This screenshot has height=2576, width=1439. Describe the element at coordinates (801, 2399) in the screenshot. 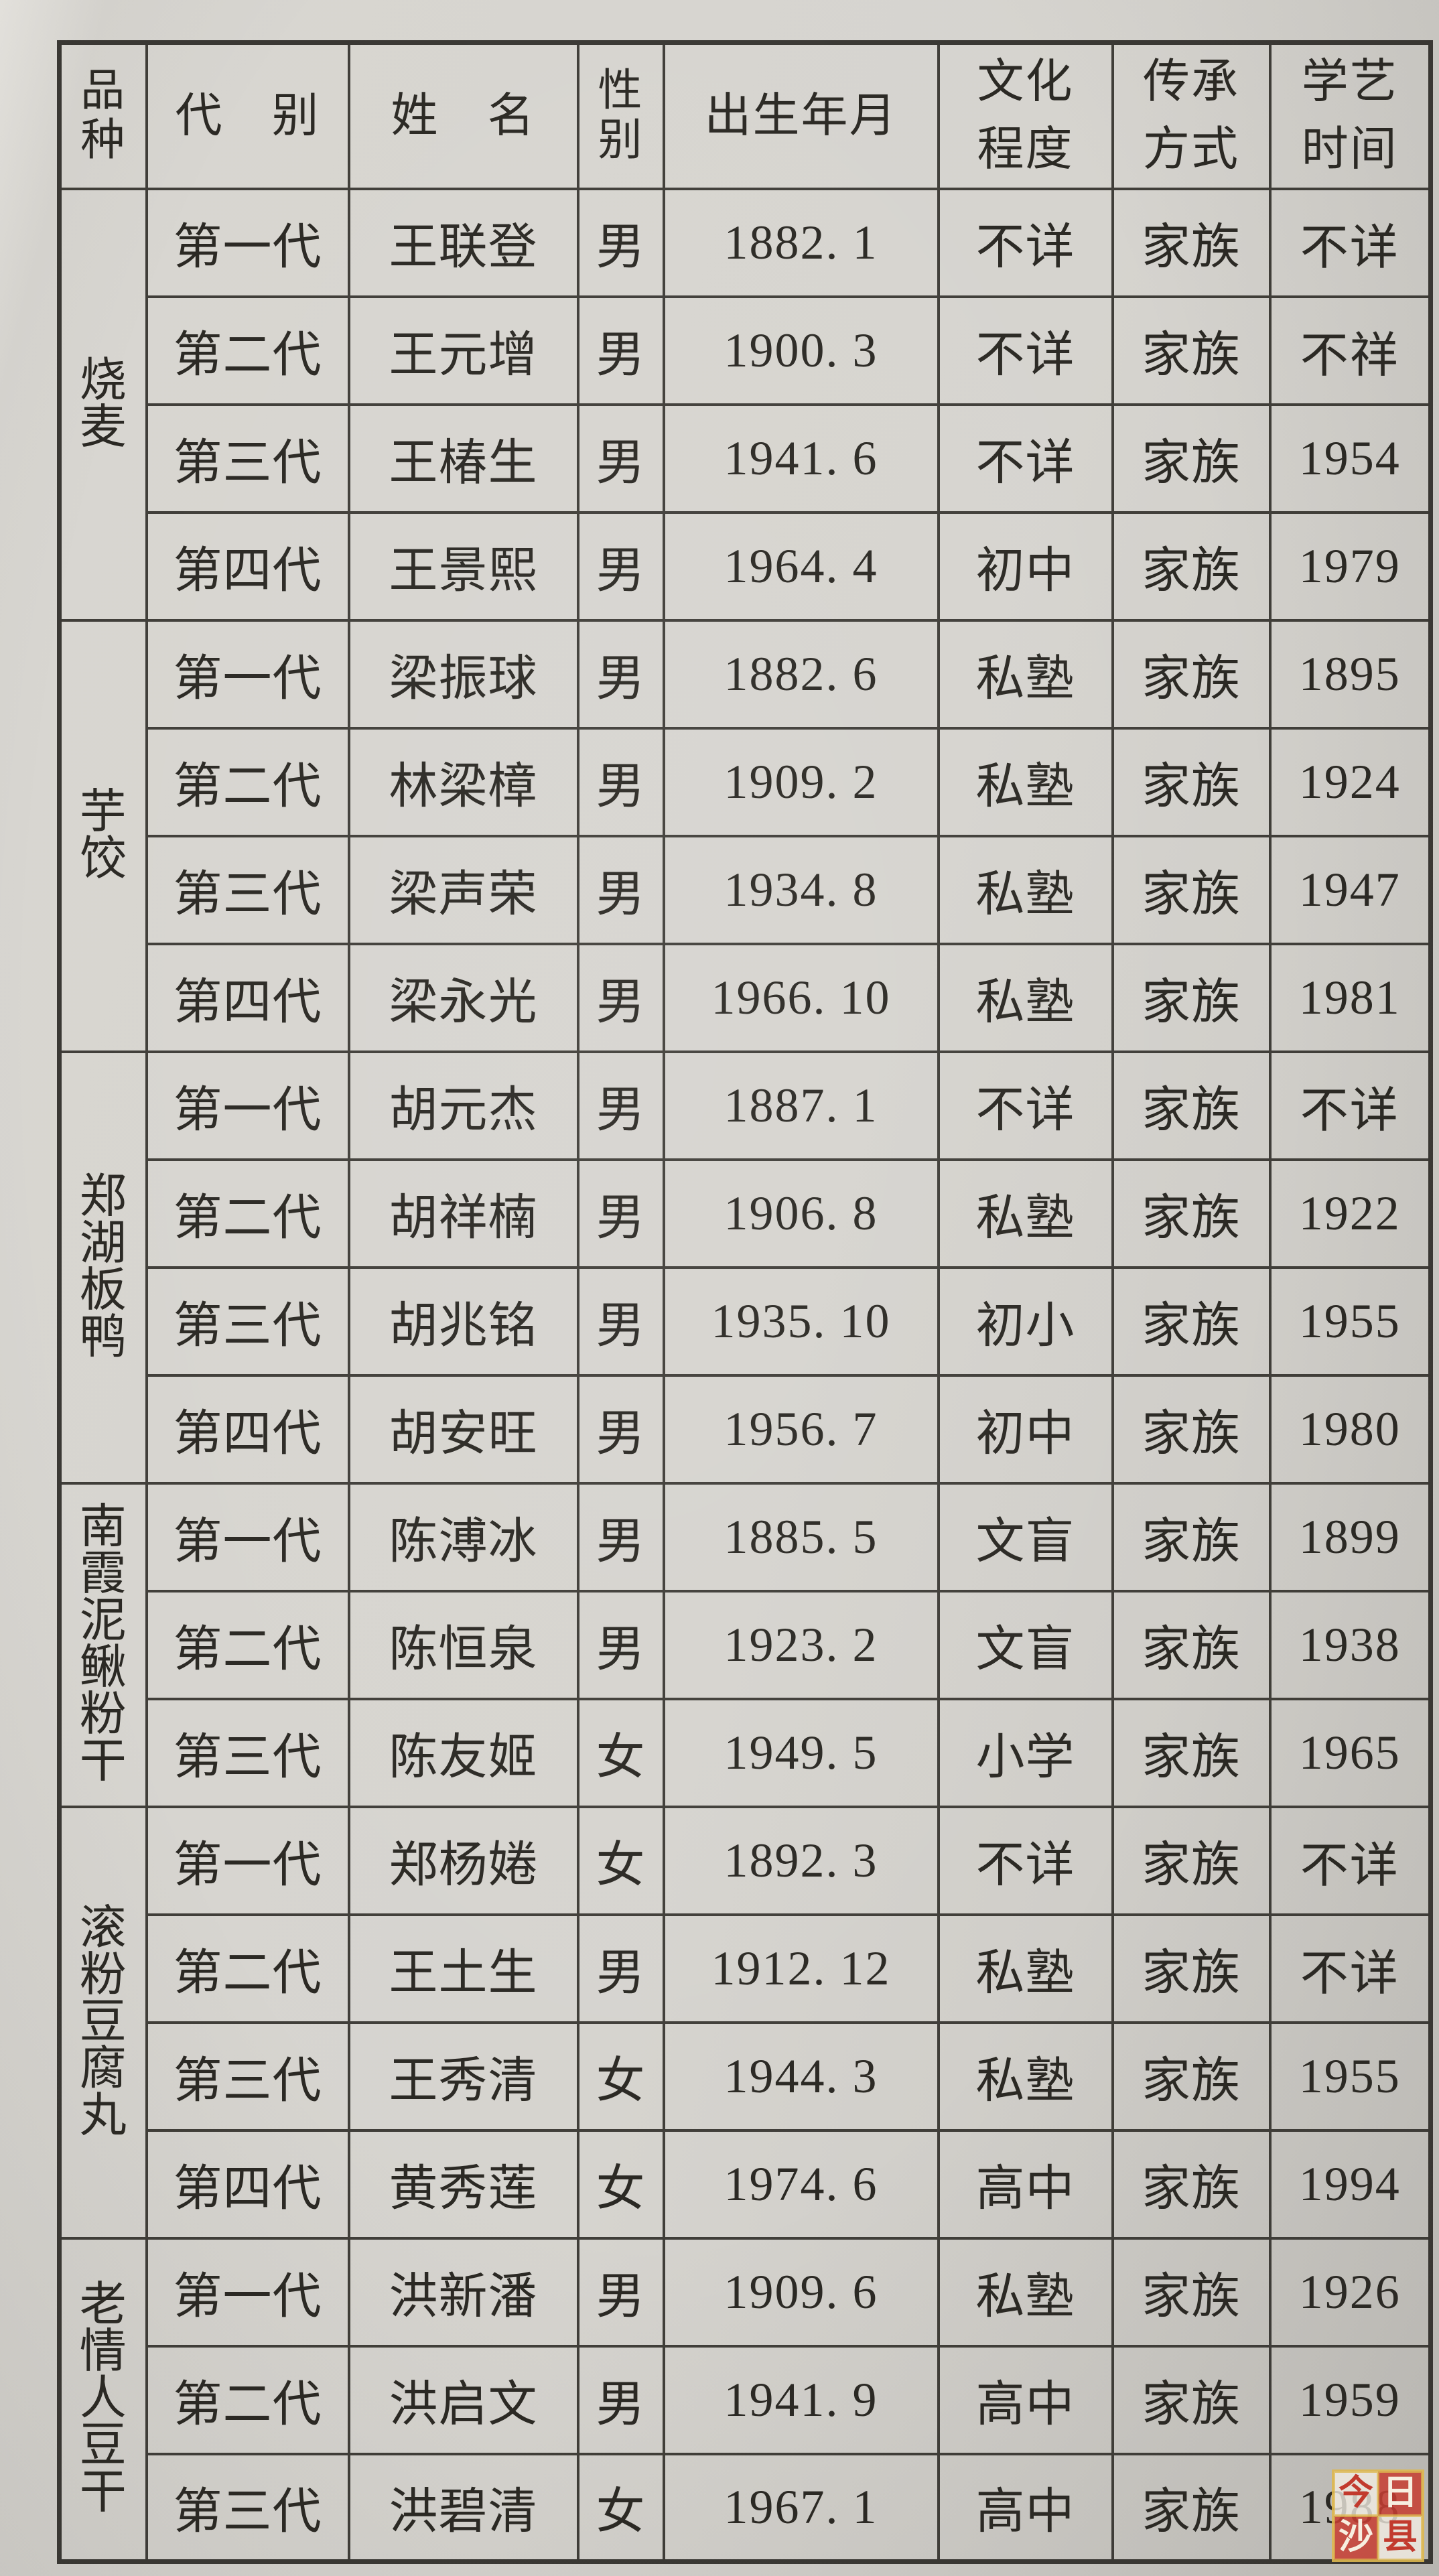

I see `cell-birth: 1941. 9` at that location.